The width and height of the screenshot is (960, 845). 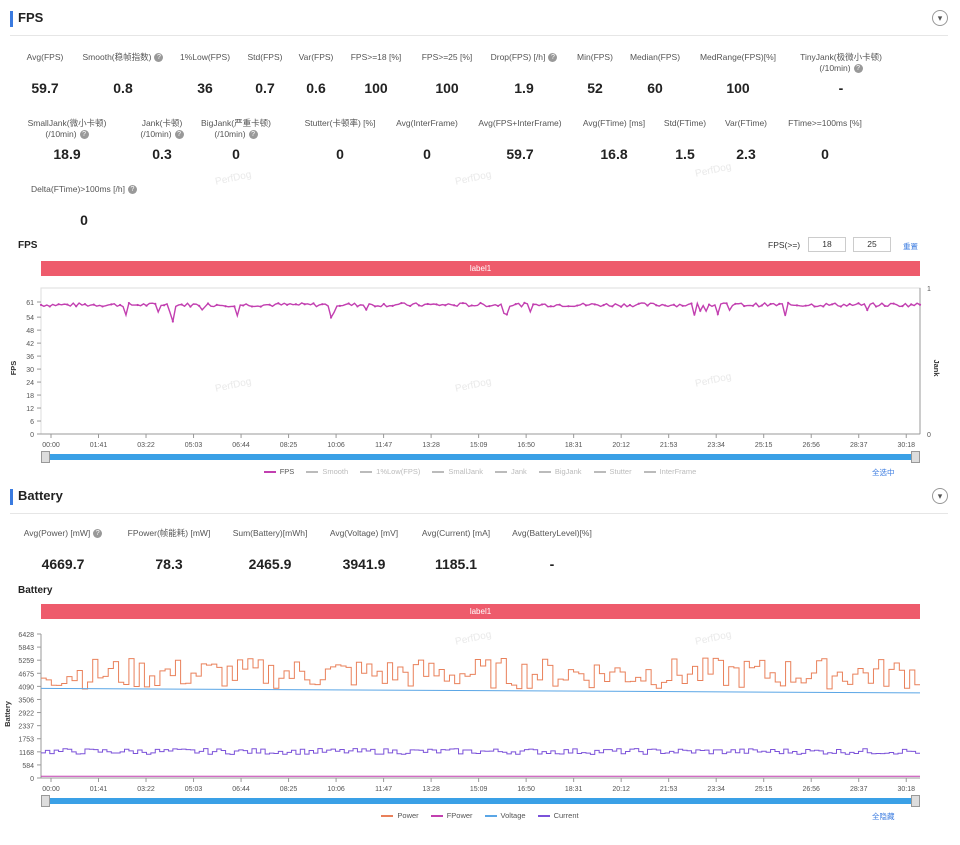 I want to click on metric-value: 0.8, so click(x=123, y=88).